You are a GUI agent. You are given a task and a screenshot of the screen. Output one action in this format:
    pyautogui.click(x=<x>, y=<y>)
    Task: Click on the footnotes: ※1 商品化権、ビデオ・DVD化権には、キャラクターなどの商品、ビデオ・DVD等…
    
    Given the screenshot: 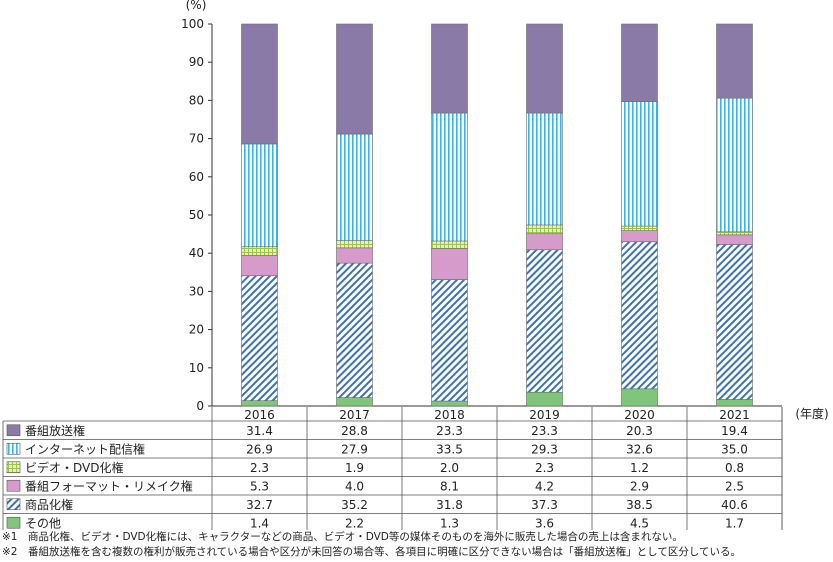 What is the action you would take?
    pyautogui.click(x=417, y=545)
    